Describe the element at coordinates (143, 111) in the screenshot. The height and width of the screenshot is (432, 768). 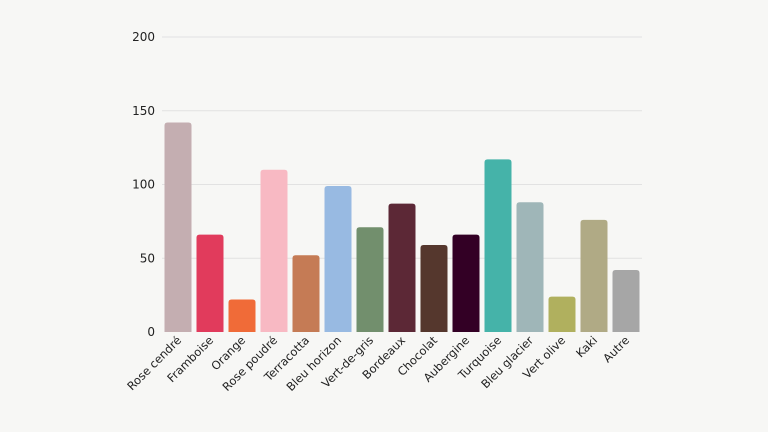
I see `y-tick-label: 150` at that location.